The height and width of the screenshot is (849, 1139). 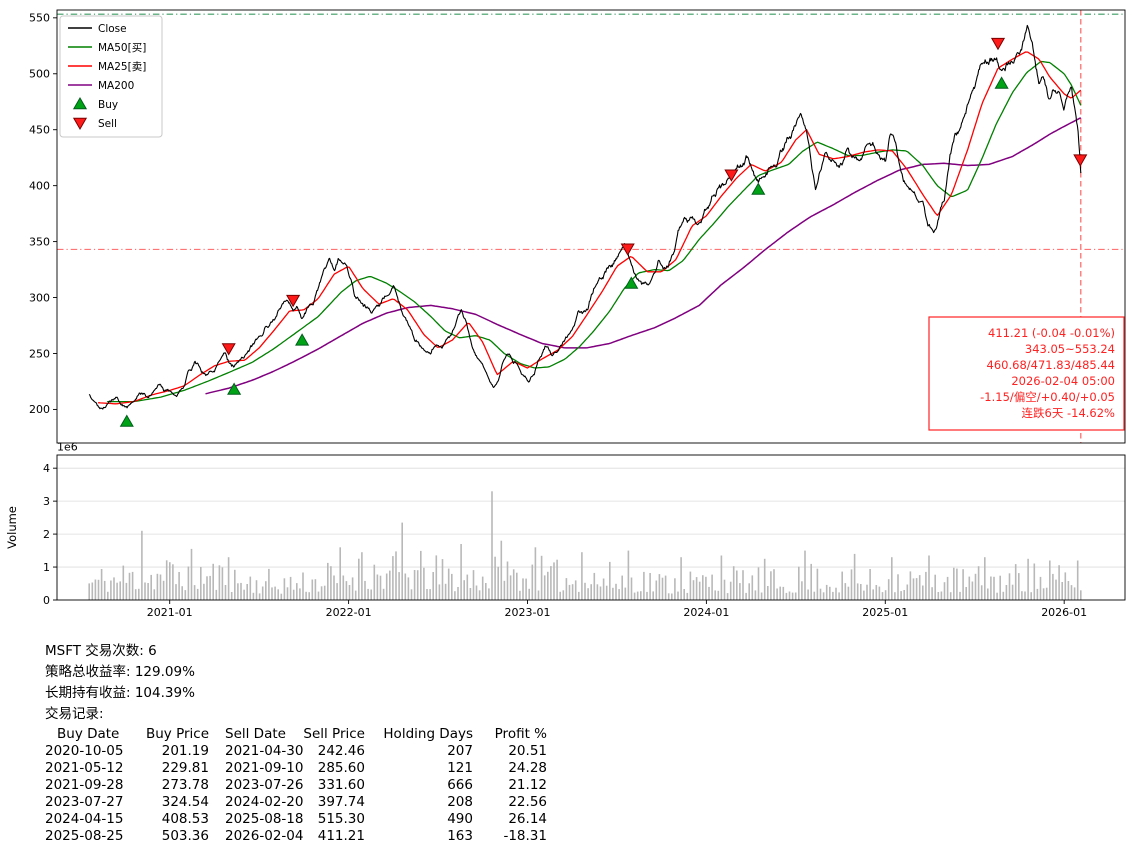 I want to click on profit-pct: -18.31, so click(x=525, y=836).